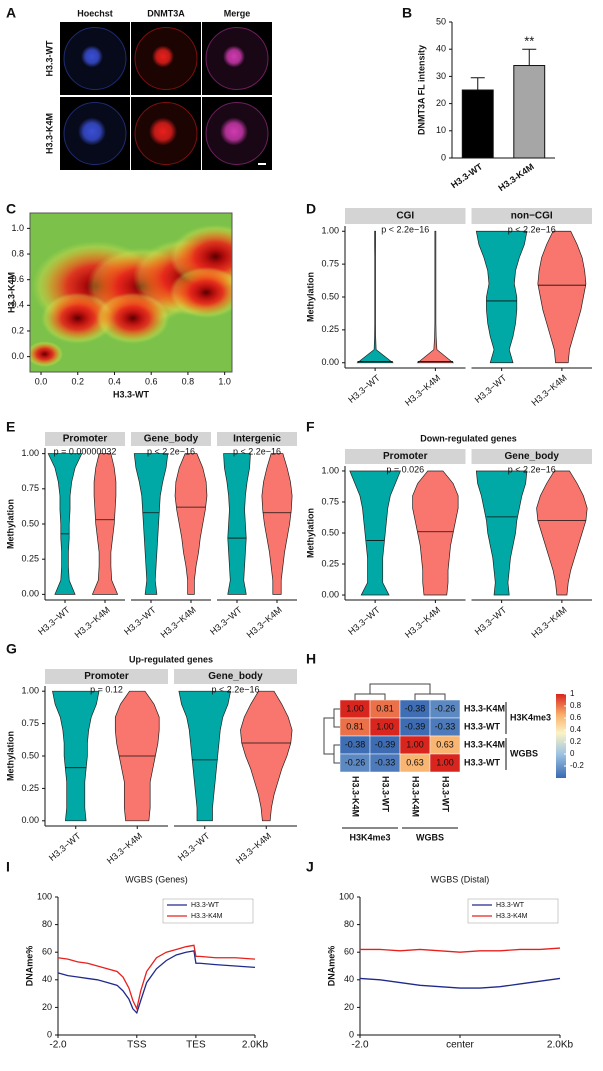 This screenshot has width=603, height=1071. I want to click on facet-label: Promoter, so click(405, 456).